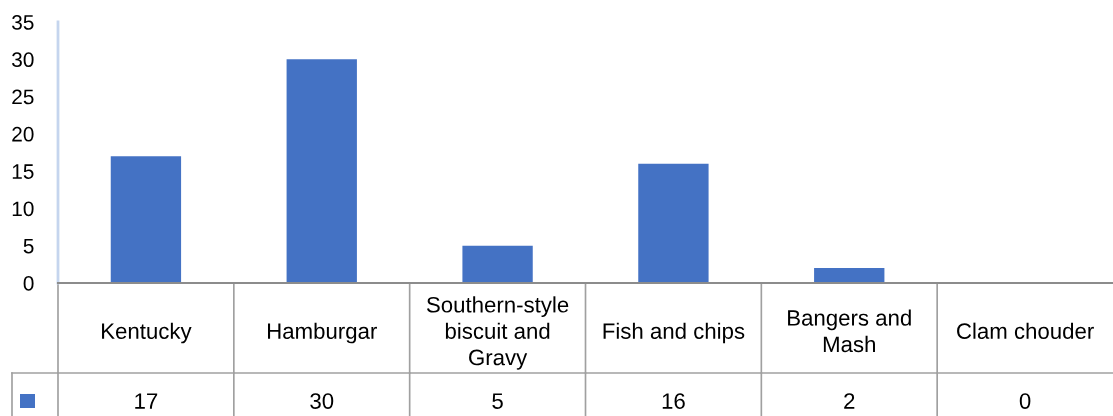 The height and width of the screenshot is (416, 1113). I want to click on x-tick-label: Bangers and Mash, so click(849, 331).